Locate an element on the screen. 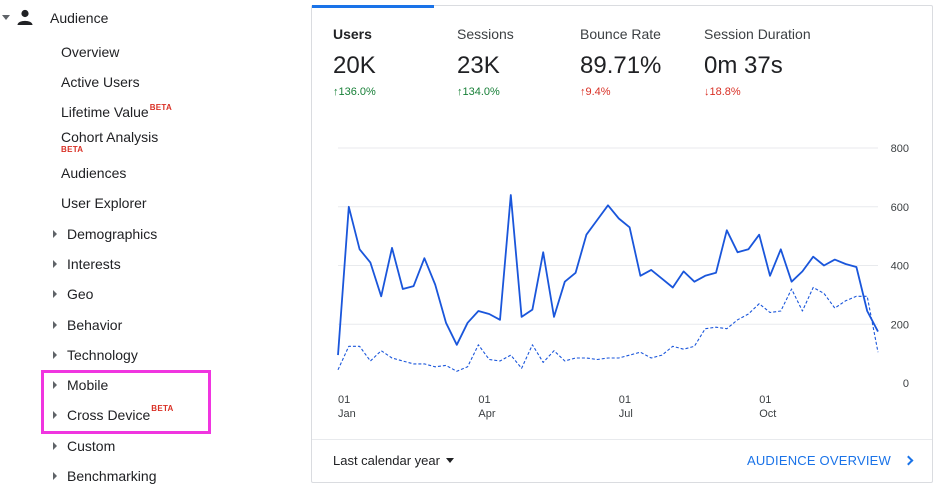  nav-item-label: Overview is located at coordinates (90, 52).